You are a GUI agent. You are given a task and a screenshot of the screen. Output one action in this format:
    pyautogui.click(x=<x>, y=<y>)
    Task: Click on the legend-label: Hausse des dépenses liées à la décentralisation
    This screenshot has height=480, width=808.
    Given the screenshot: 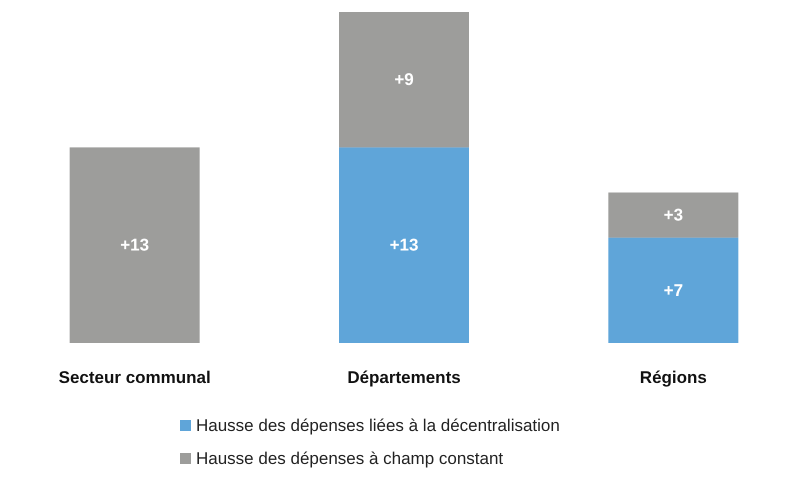 What is the action you would take?
    pyautogui.click(x=378, y=425)
    